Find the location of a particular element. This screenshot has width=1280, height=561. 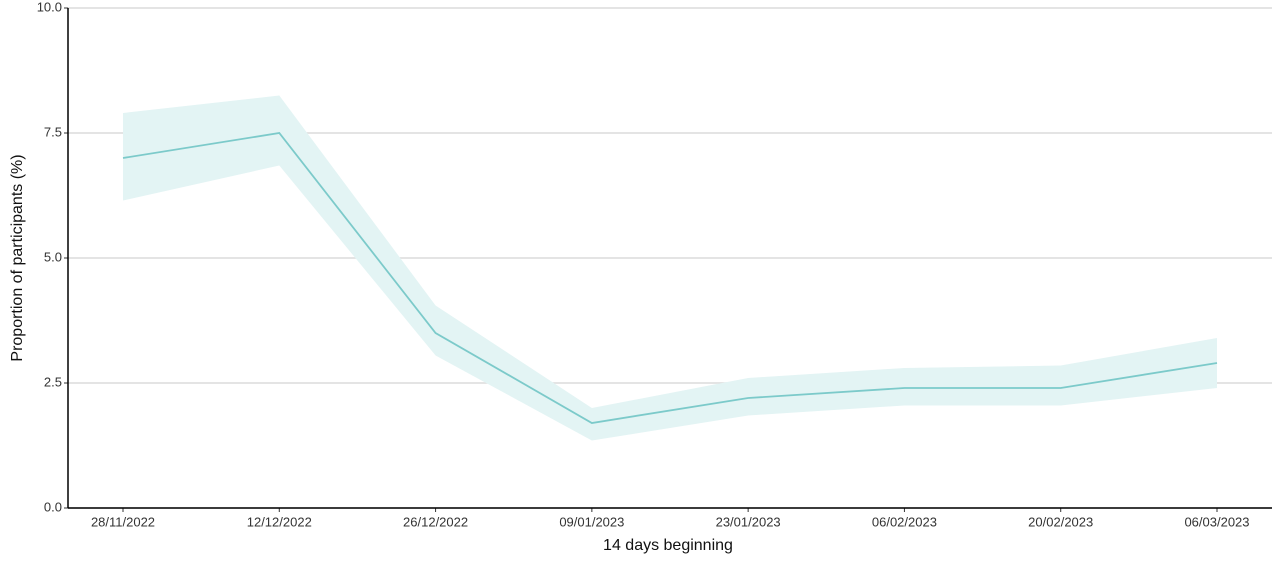

y-tick-label: 0.0 is located at coordinates (53, 506).